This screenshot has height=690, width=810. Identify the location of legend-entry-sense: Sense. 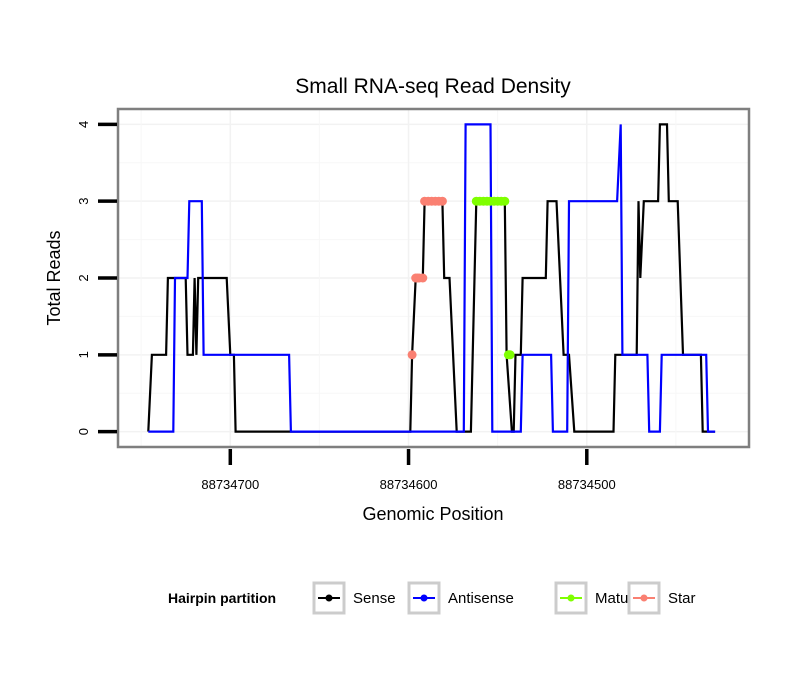
(354, 598).